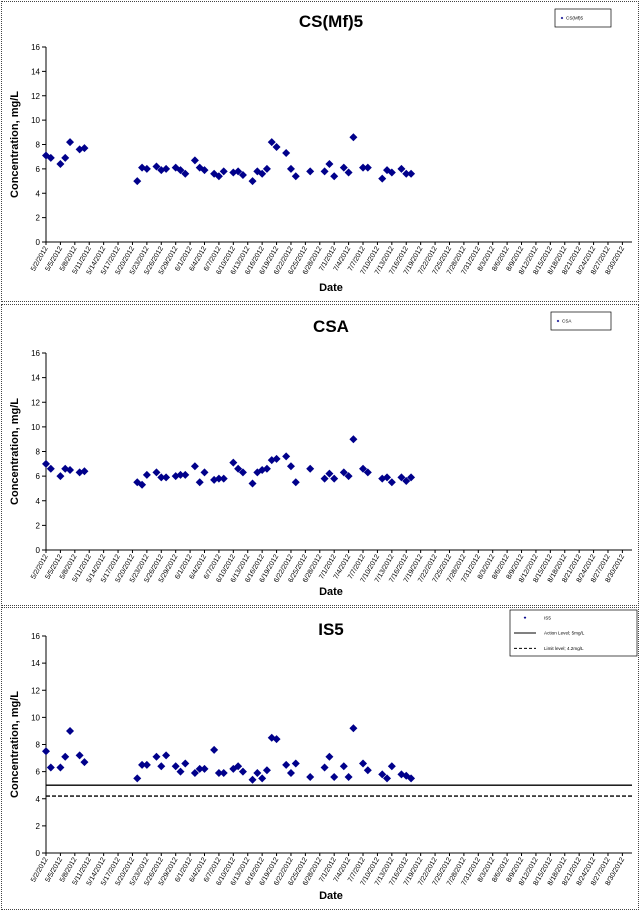 This screenshot has width=642, height=912. I want to click on chart-title: CSA, so click(331, 326).